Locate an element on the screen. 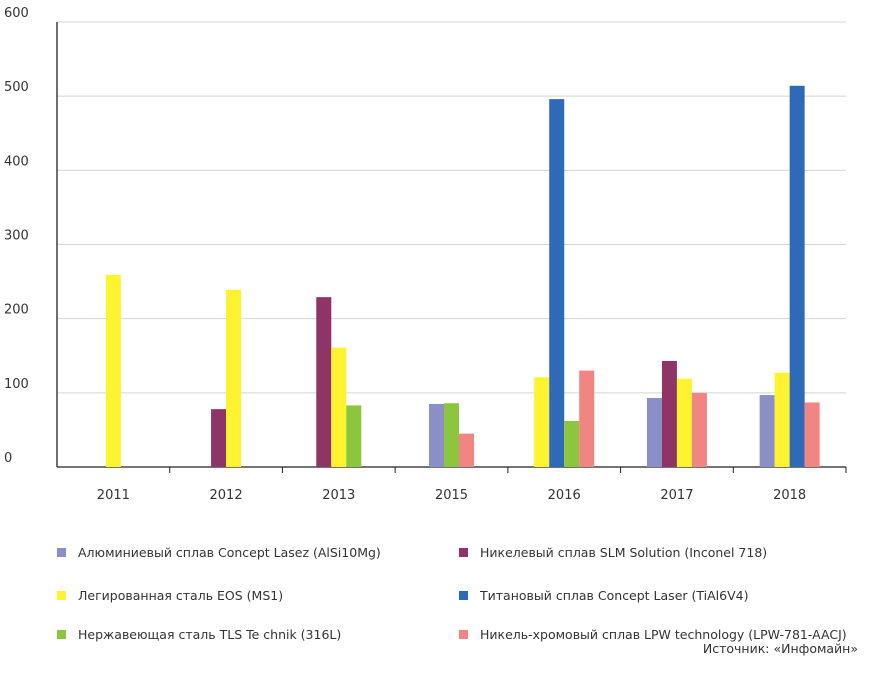 The image size is (882, 681). y-tick-label: 100 is located at coordinates (16, 384).